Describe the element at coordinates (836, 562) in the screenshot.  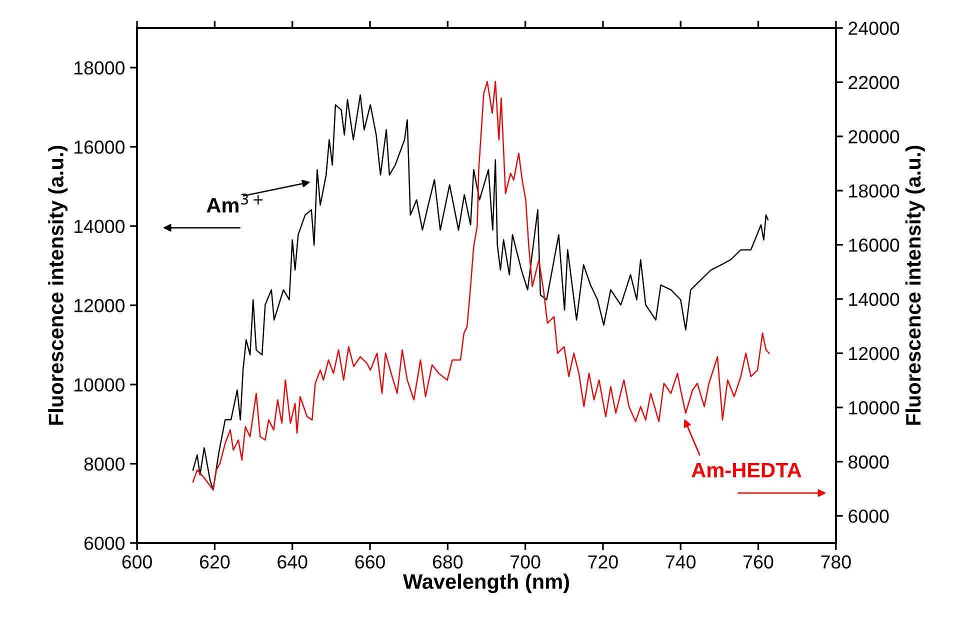
I see `x-tick-label: 780` at that location.